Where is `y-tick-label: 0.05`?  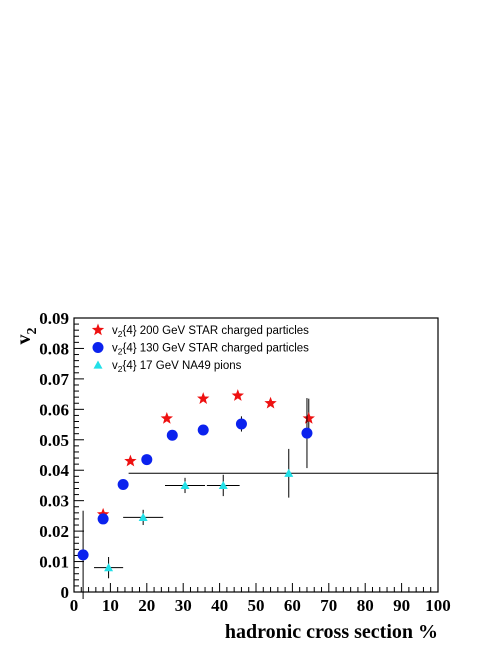
y-tick-label: 0.05 is located at coordinates (54, 440).